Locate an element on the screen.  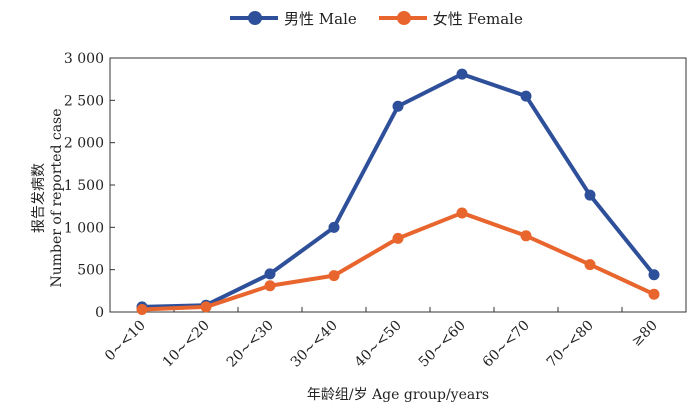
x-tick-label: 40~<50 is located at coordinates (378, 344).